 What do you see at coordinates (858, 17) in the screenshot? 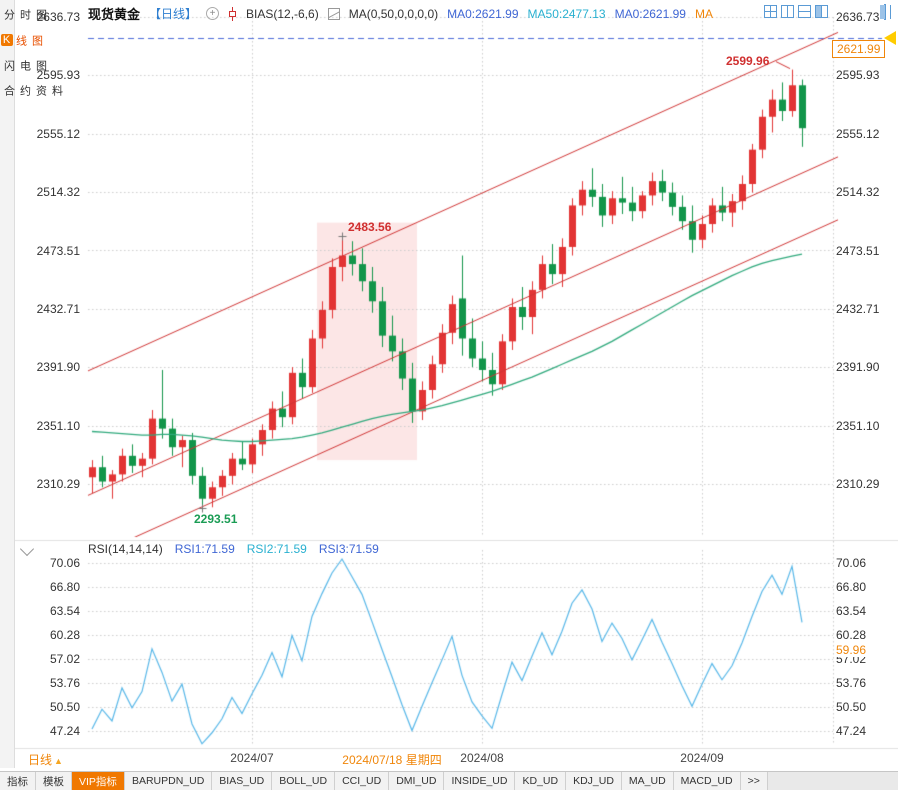
I see `price-axis-label-right: 2636.73` at bounding box center [858, 17].